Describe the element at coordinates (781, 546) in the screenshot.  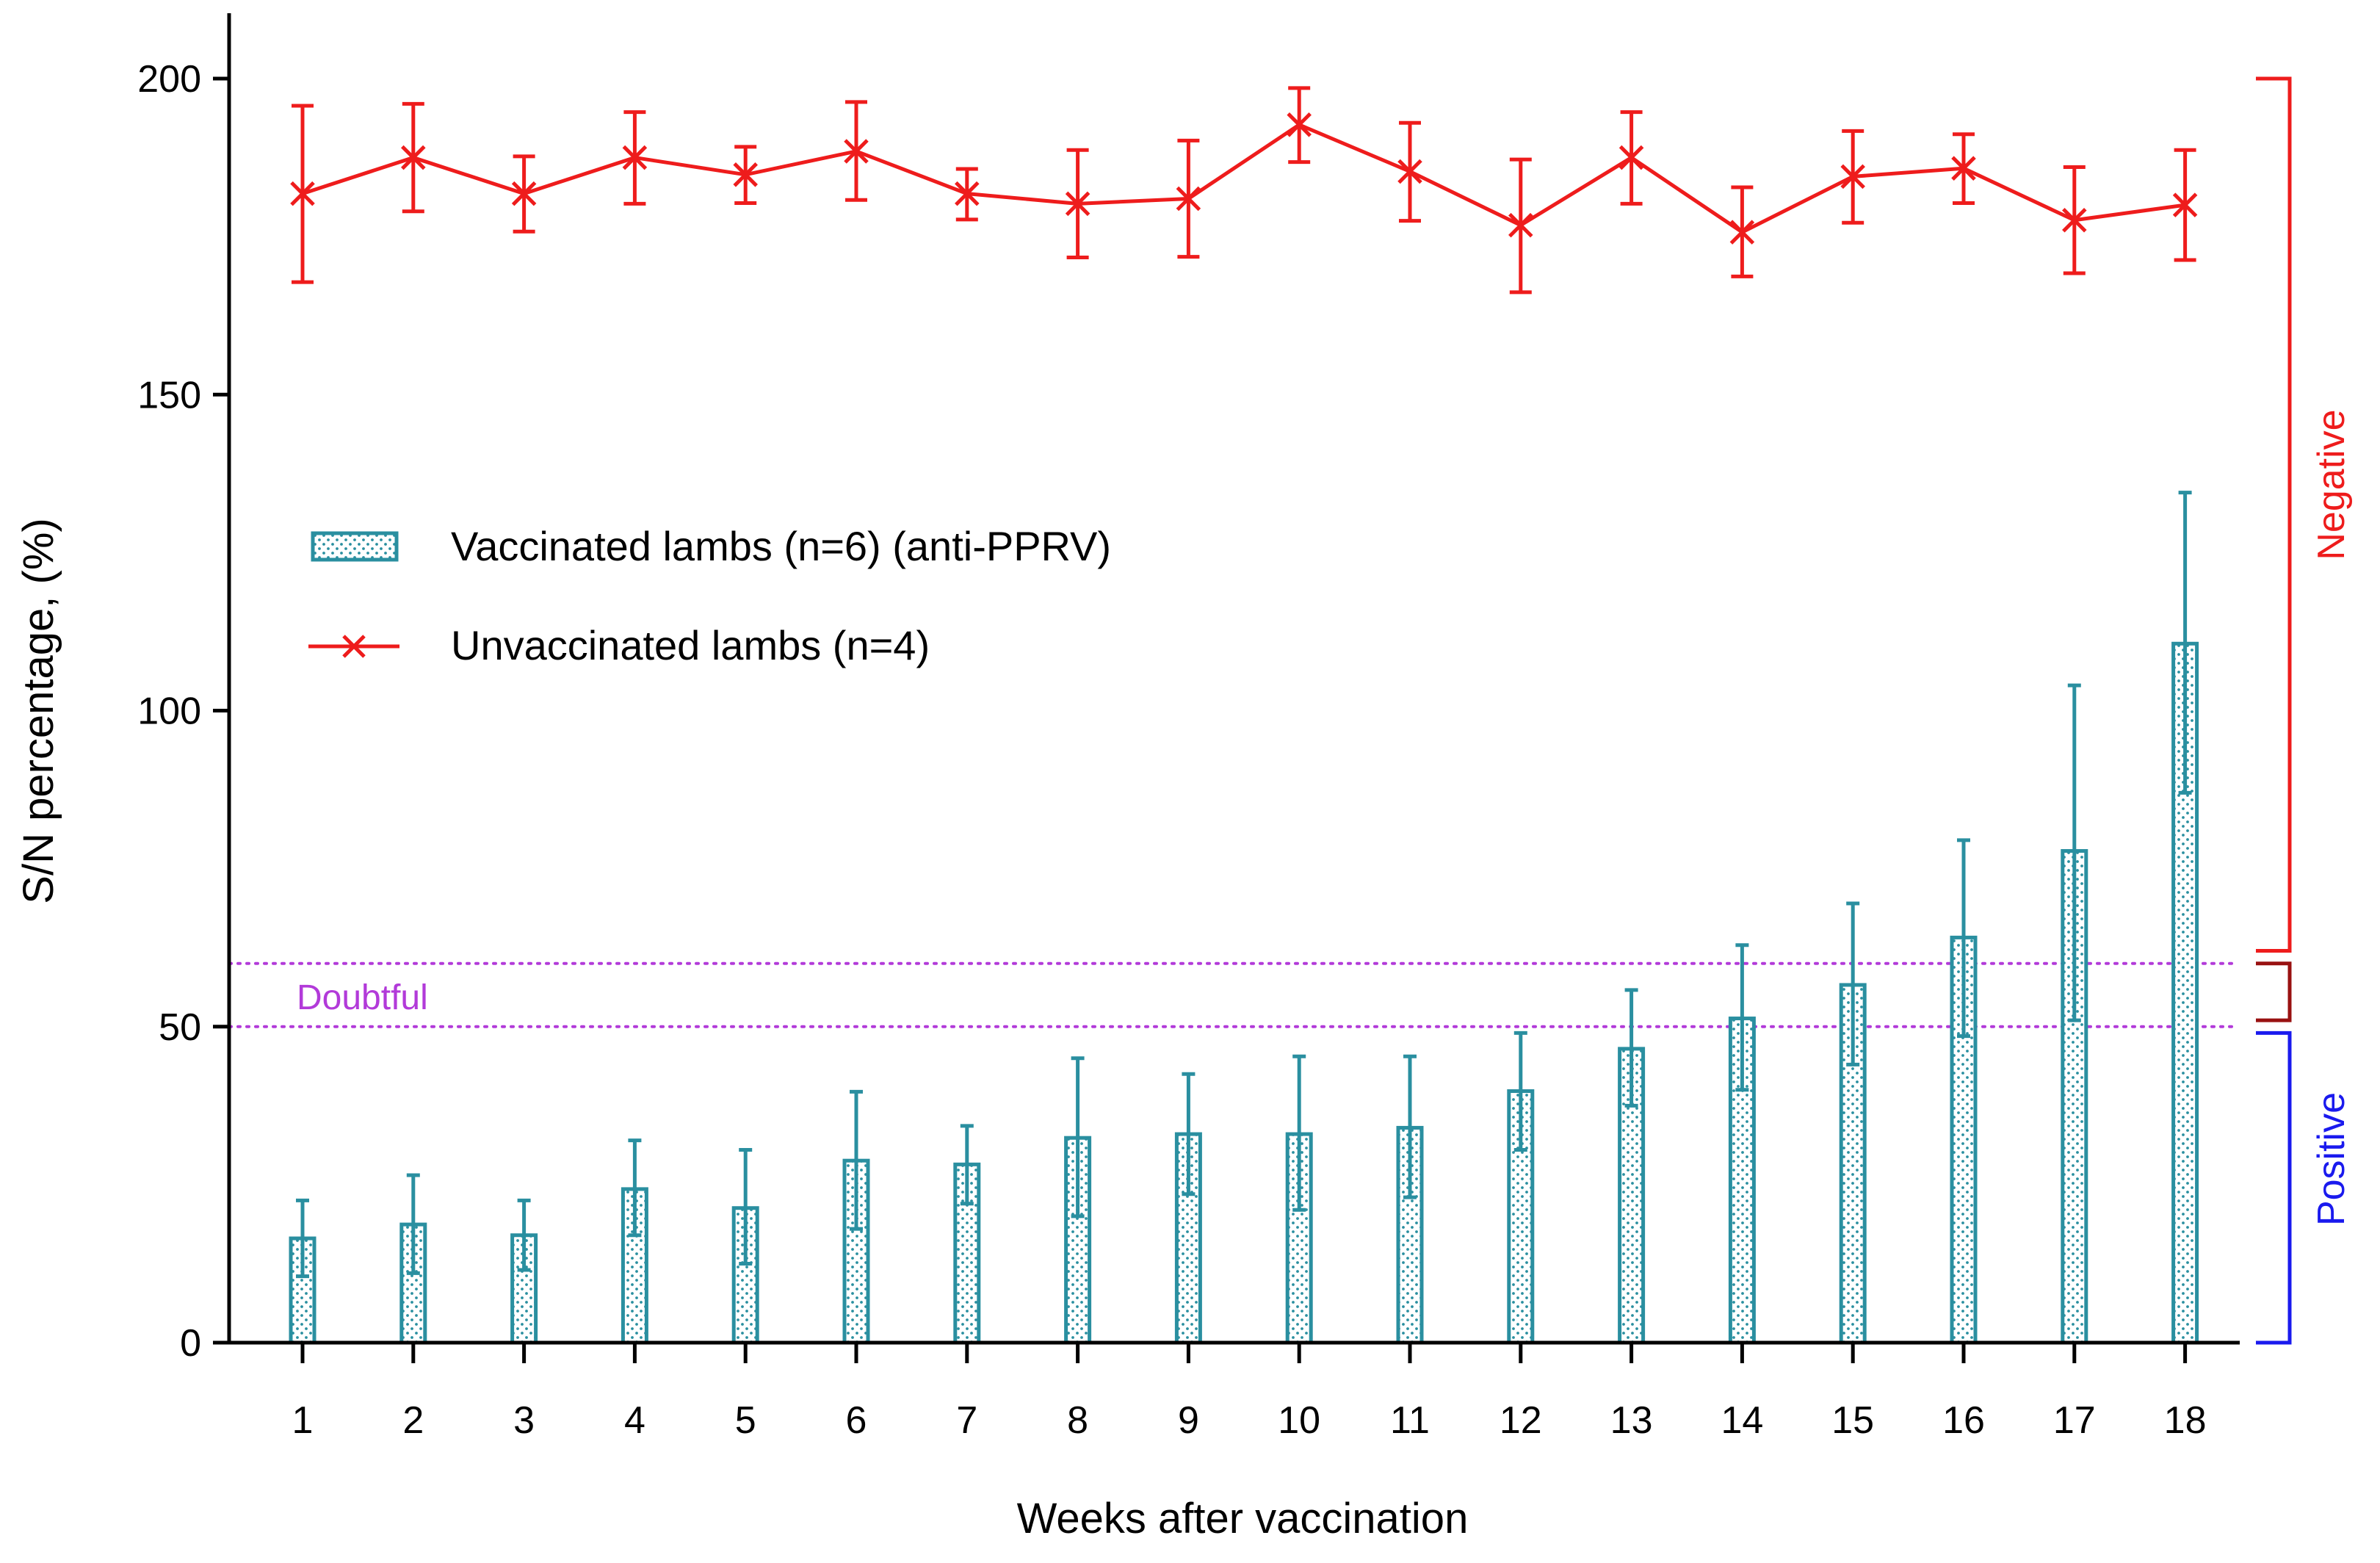
I see `legend-label-vaccinated: Vaccinated lambs (n=6) (anti-PPRV)` at that location.